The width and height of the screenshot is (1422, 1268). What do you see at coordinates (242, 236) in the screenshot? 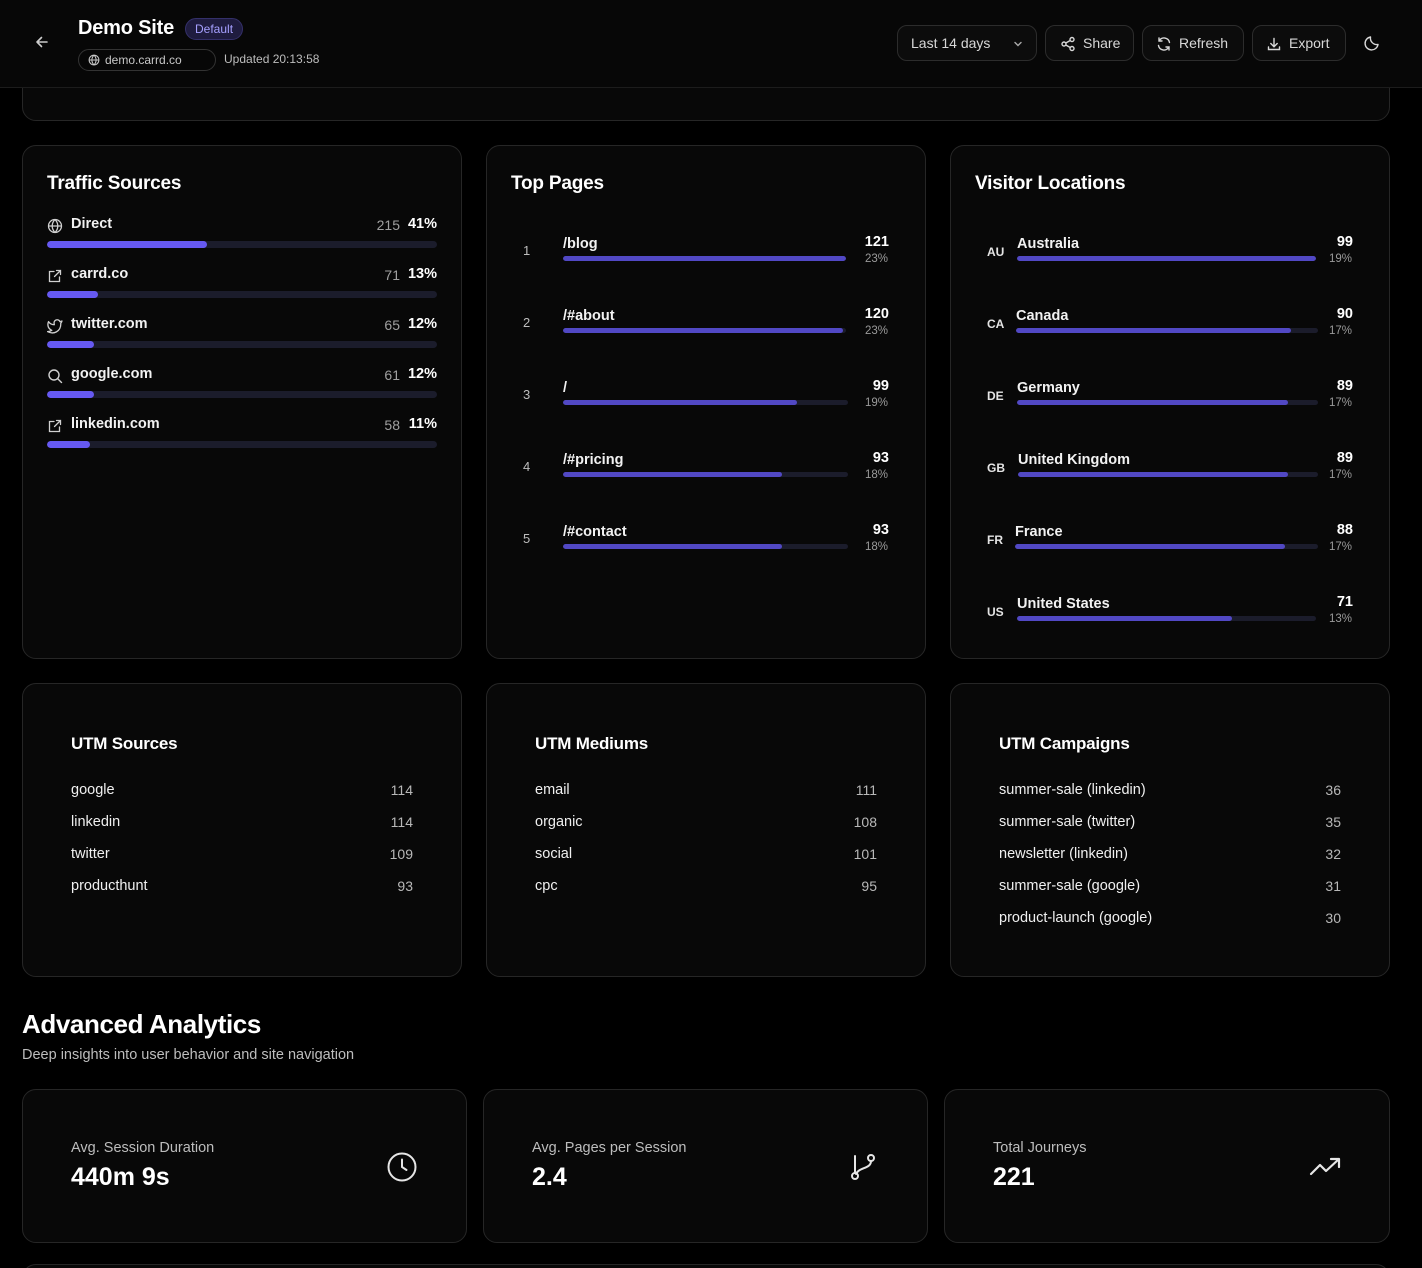
I see `traffic-source-row: Direct 215 41%` at bounding box center [242, 236].